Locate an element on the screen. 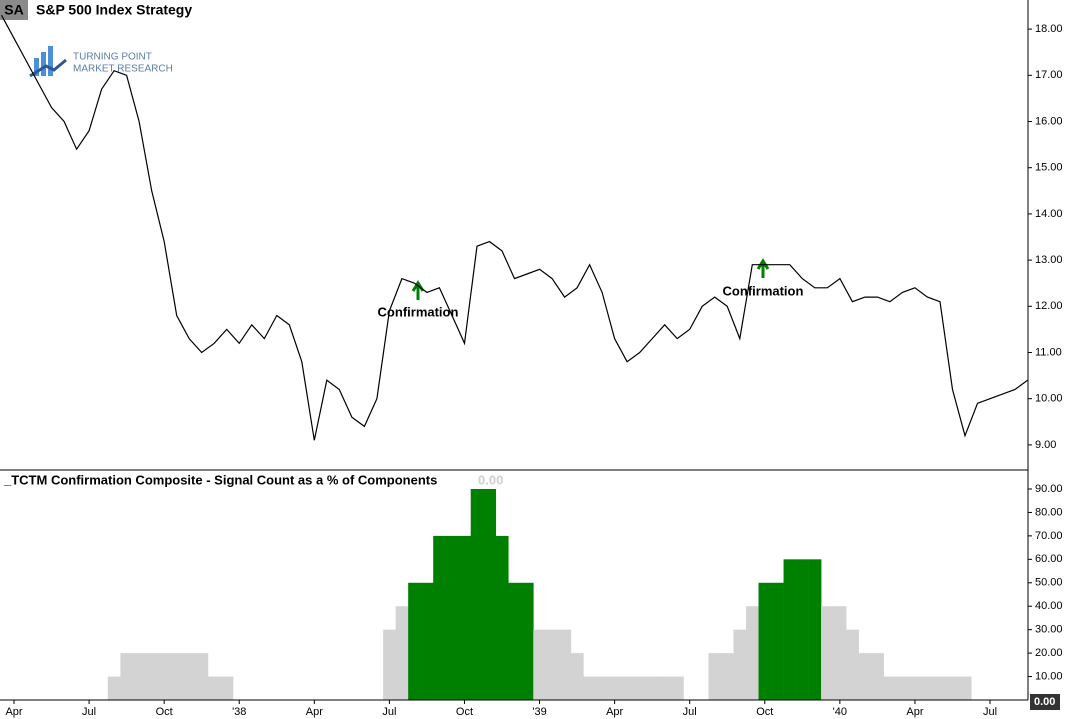 Image resolution: width=1066 pixels, height=719 pixels. logo-text: MARKET RESEARCH is located at coordinates (123, 69).